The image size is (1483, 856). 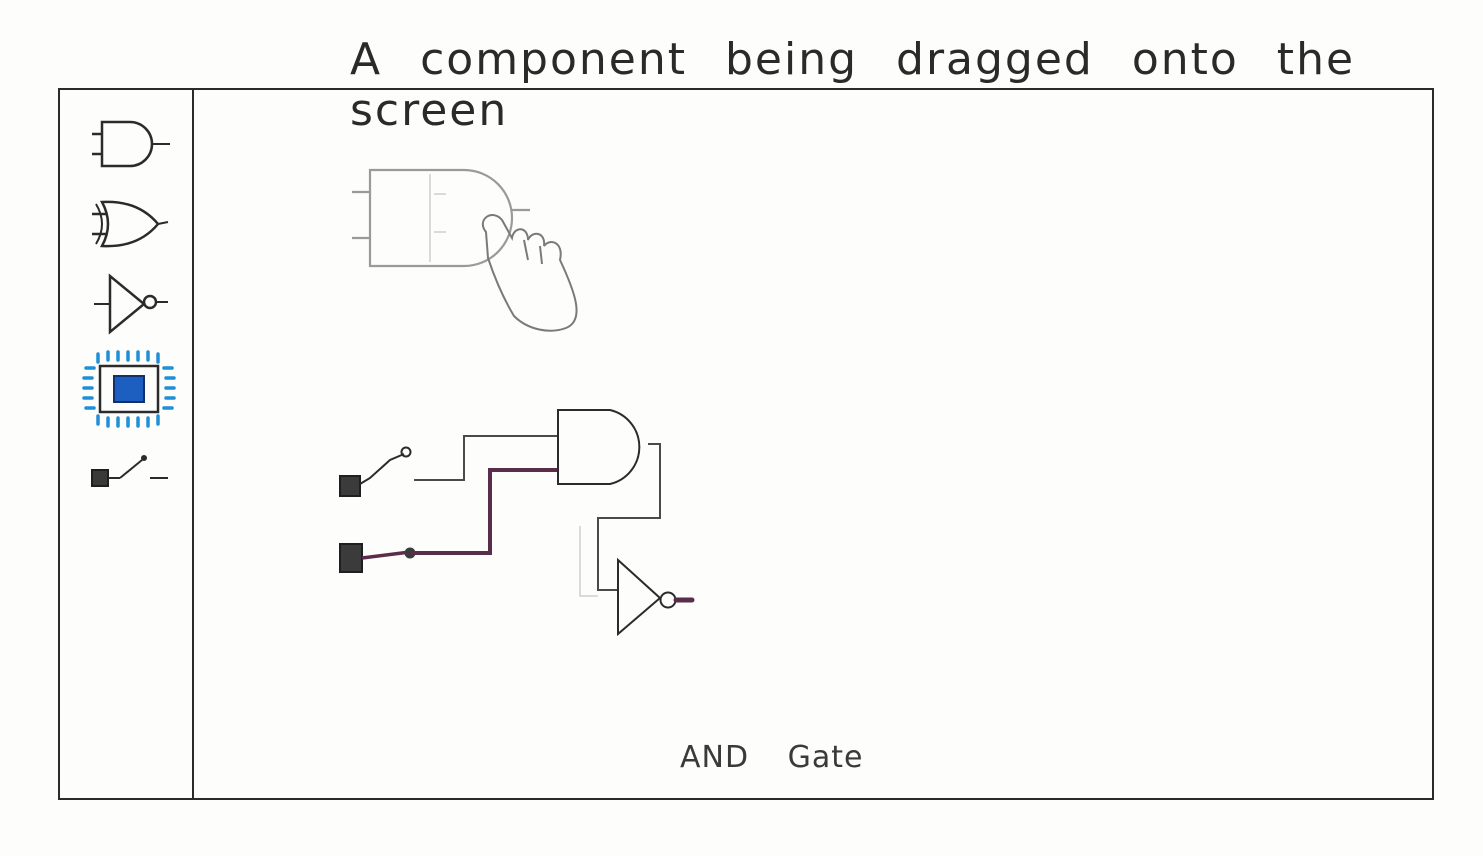 I want to click on status-component-label: AND Gate, so click(x=772, y=757).